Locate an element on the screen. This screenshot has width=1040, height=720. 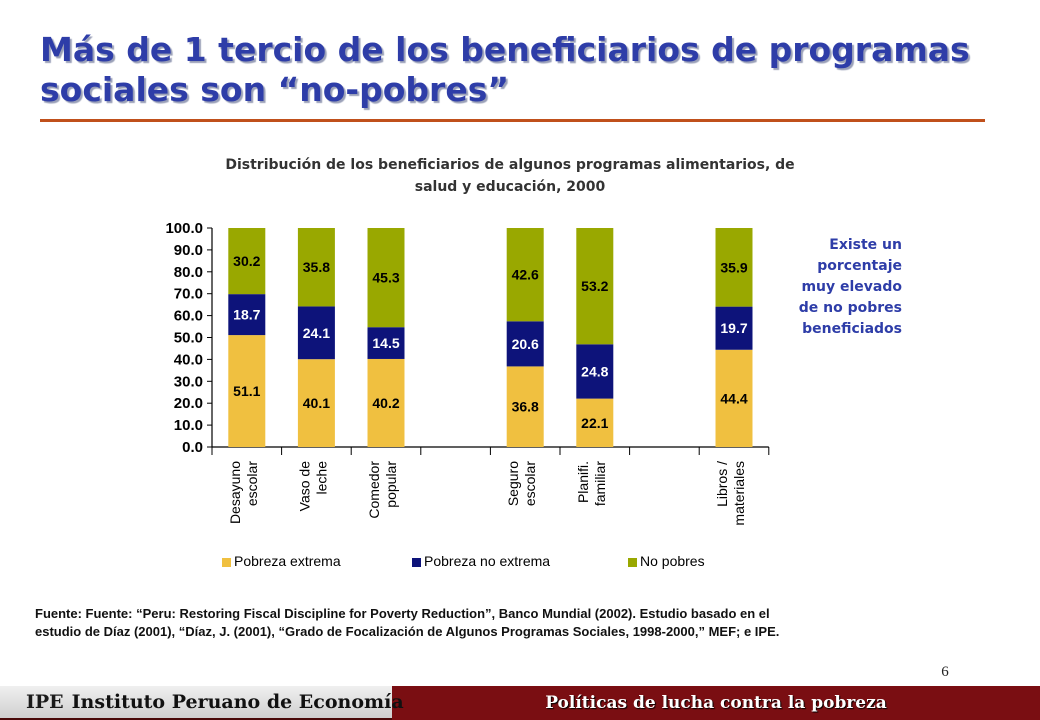
data-label: 20.6 is located at coordinates (525, 344).